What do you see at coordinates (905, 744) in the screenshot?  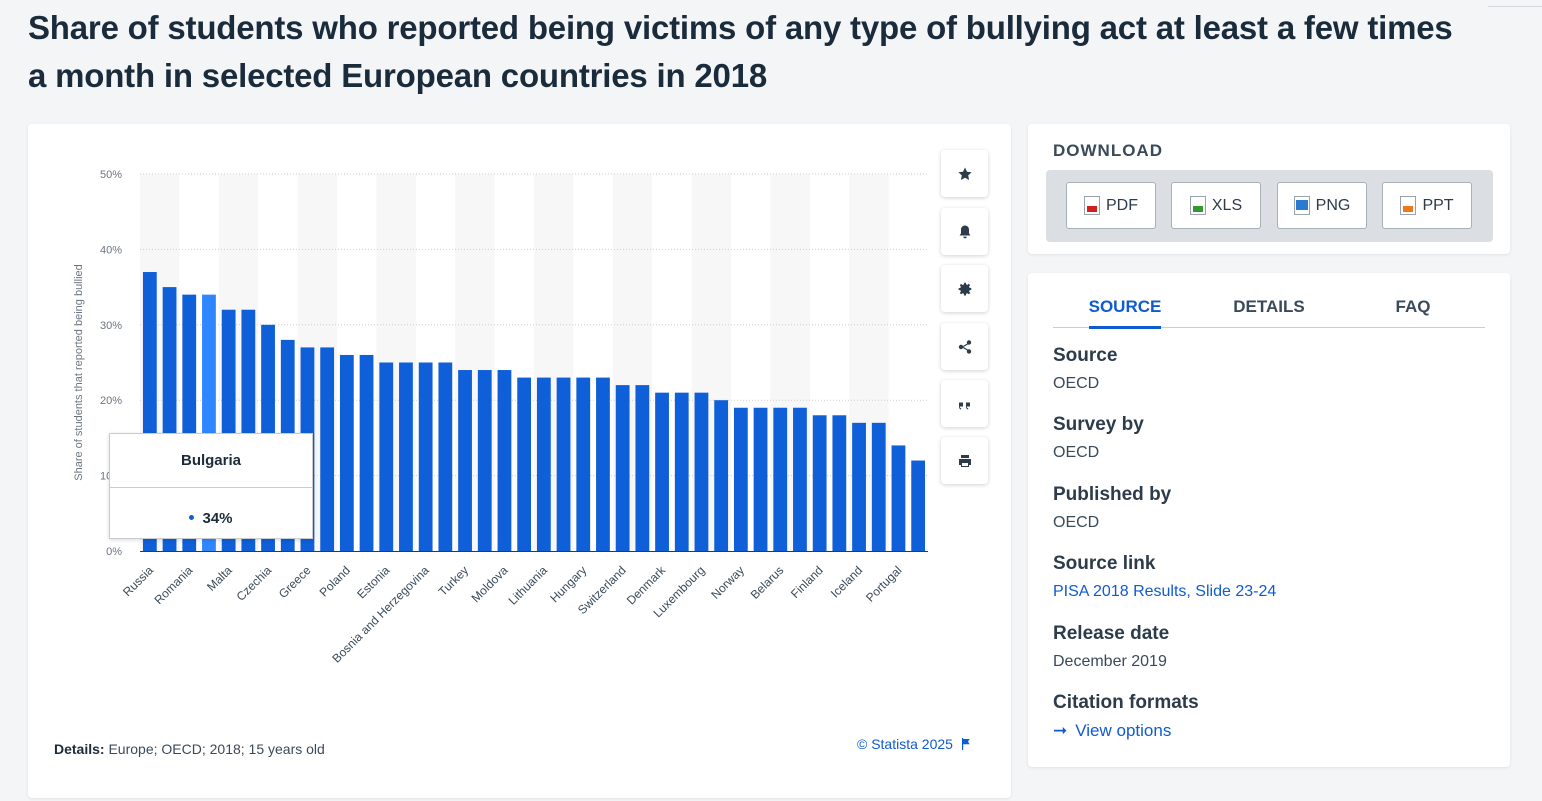 I see `credit-text: © Statista 2025` at bounding box center [905, 744].